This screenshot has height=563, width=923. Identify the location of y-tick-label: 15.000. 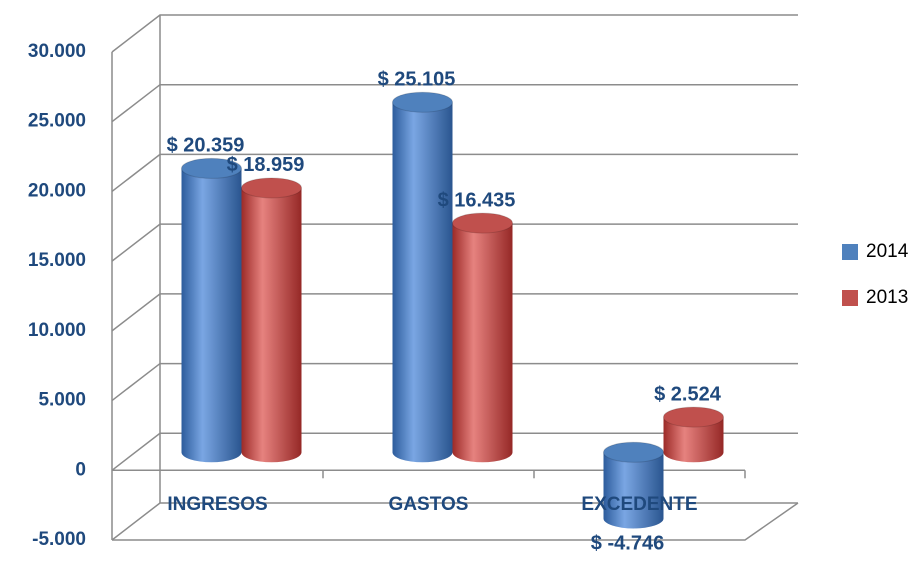
(57, 260).